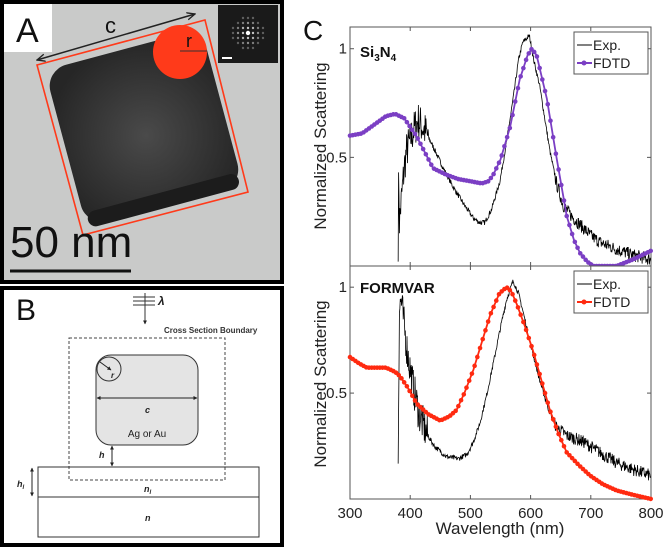  Describe the element at coordinates (397, 288) in the screenshot. I see `chart-formvar-title: FORMVAR` at that location.